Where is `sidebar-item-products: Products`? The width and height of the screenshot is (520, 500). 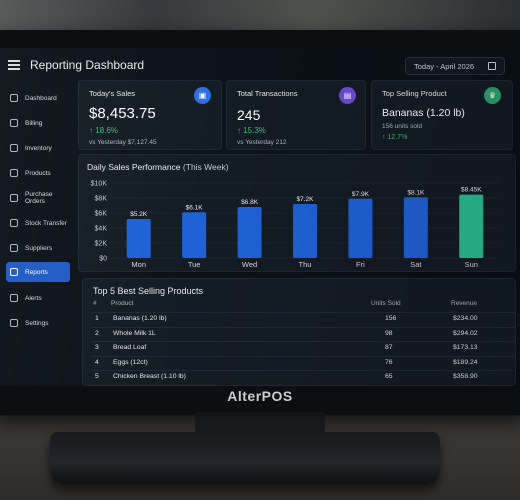 sidebar-item-products: Products is located at coordinates (38, 173).